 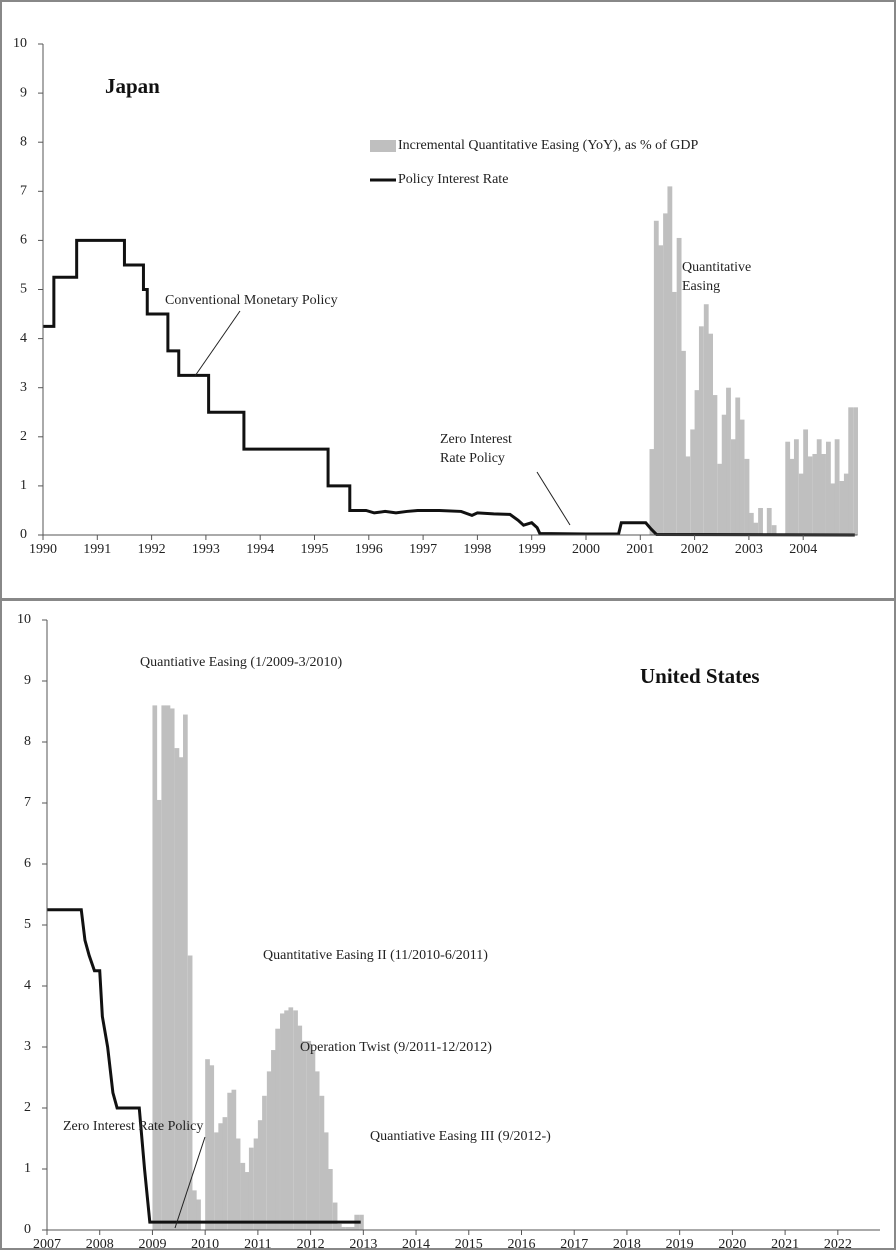 What do you see at coordinates (251, 300) in the screenshot?
I see `annotation: Conventional Monetary Policy` at bounding box center [251, 300].